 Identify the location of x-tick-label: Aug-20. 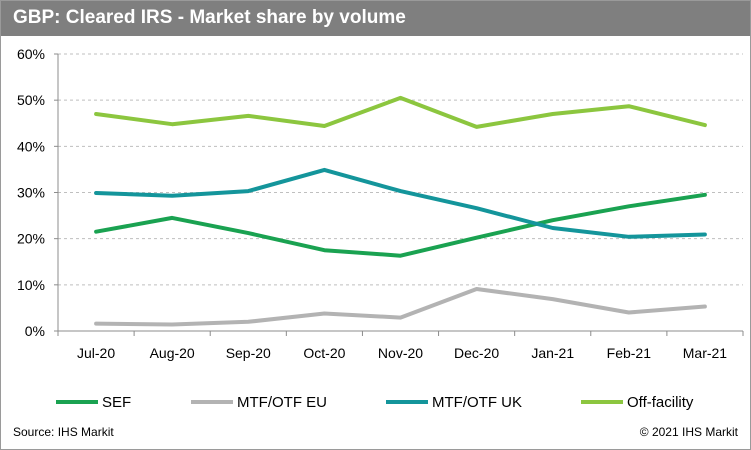
(172, 353).